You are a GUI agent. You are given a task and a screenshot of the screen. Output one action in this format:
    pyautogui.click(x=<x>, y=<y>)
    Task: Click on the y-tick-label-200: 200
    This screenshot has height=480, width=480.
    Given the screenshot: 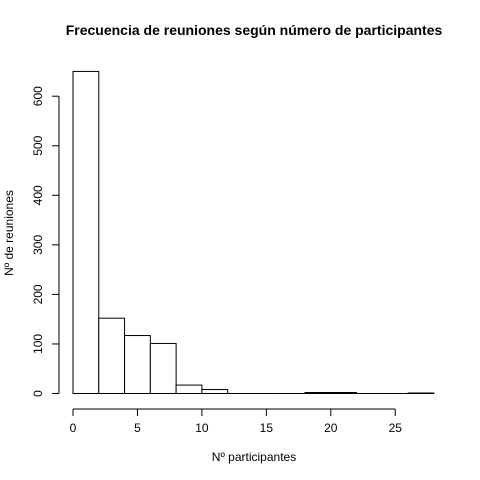 What is the action you would take?
    pyautogui.click(x=38, y=294)
    